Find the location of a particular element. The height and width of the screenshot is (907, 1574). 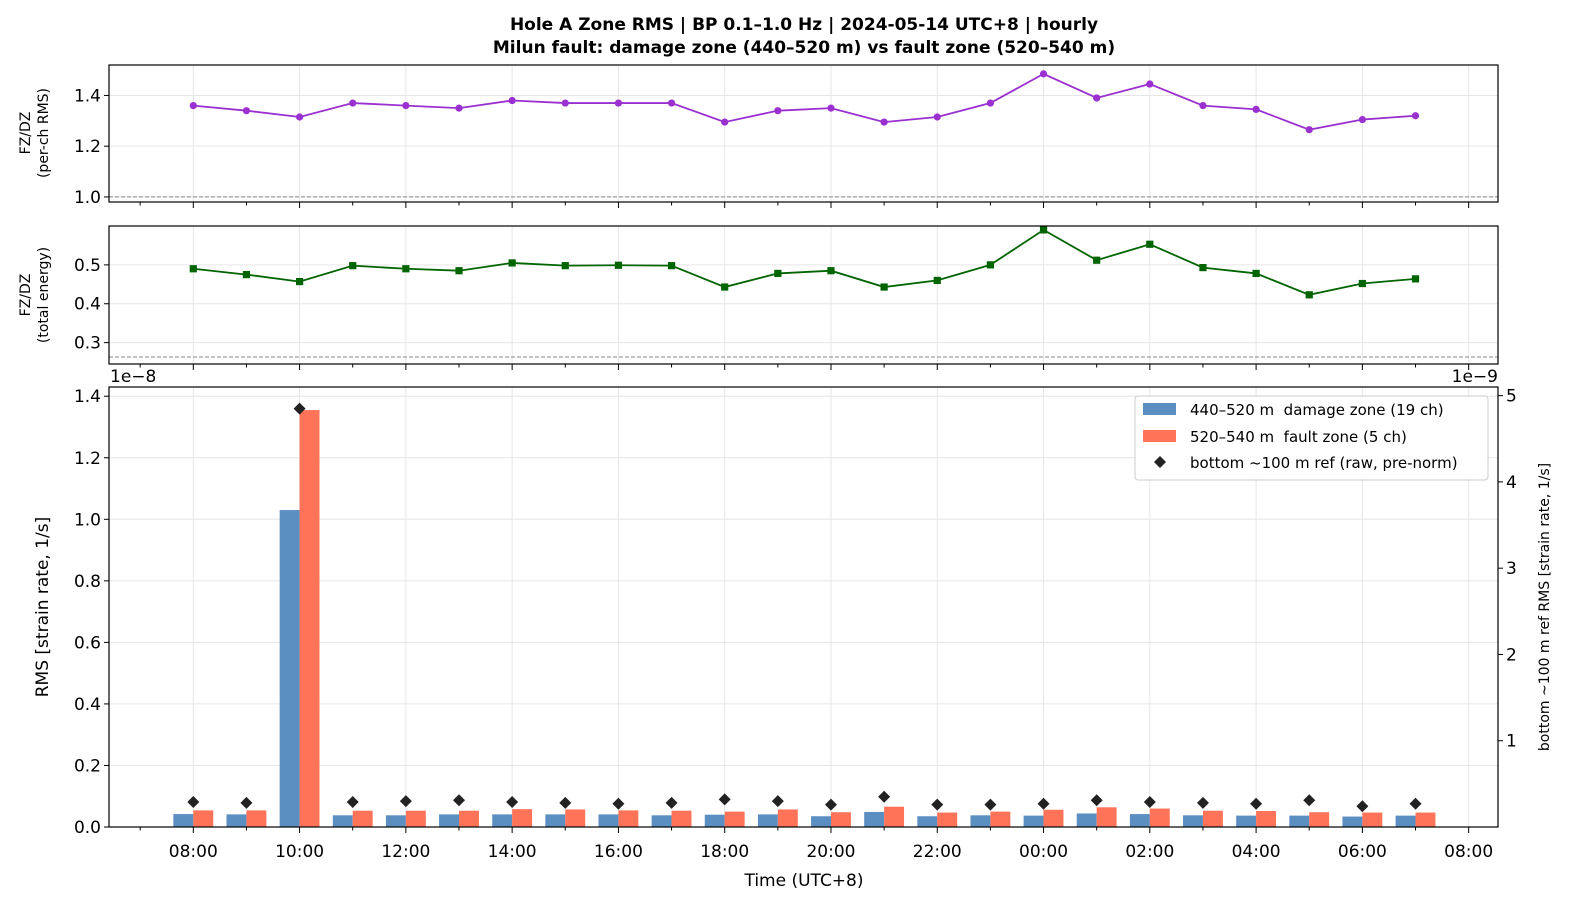

bottom-ylabel-right: bottom ~100 m ref RMS [strain rate, 1/s] is located at coordinates (1545, 607).